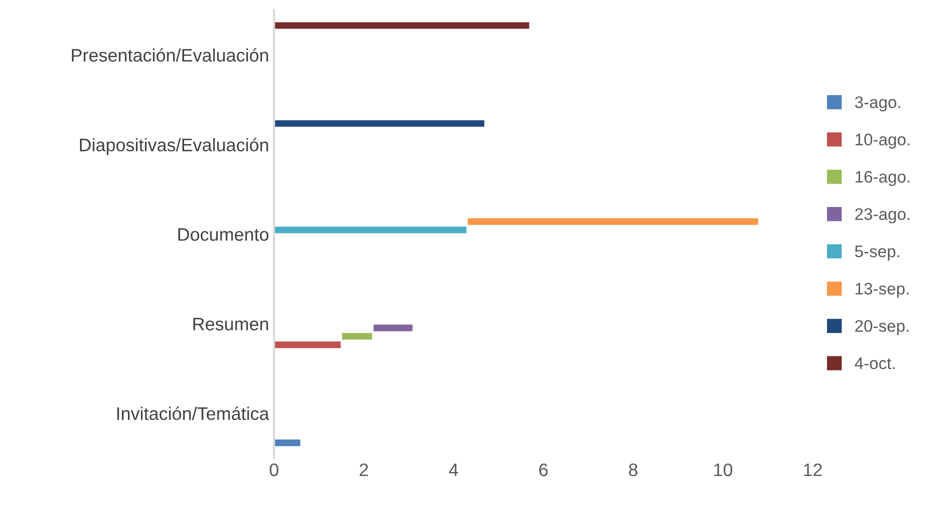 This screenshot has width=945, height=509. Describe the element at coordinates (874, 364) in the screenshot. I see `legend-label: 4-oct.` at that location.